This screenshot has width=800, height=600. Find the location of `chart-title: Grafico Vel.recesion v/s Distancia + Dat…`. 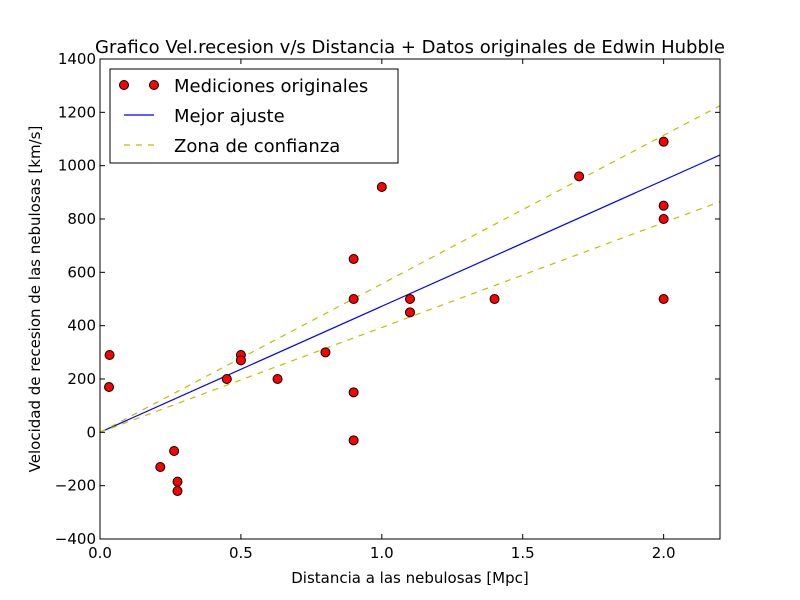

chart-title: Grafico Vel.recesion v/s Distancia + Dat… is located at coordinates (410, 47).